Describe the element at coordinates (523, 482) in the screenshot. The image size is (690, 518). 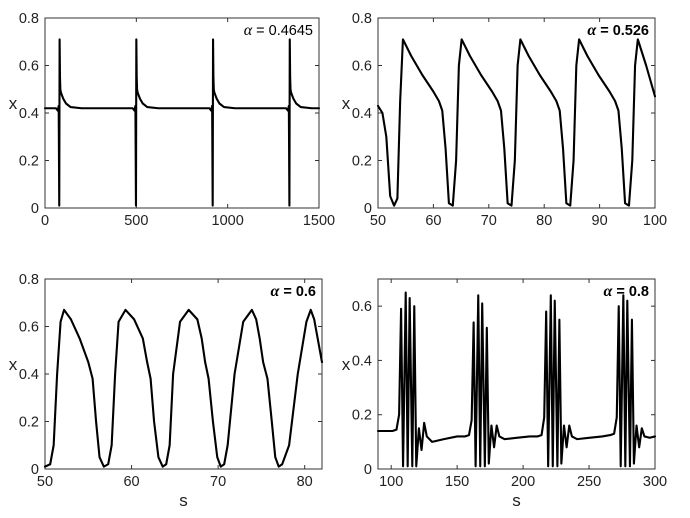
I see `x-tick-label: 200` at that location.